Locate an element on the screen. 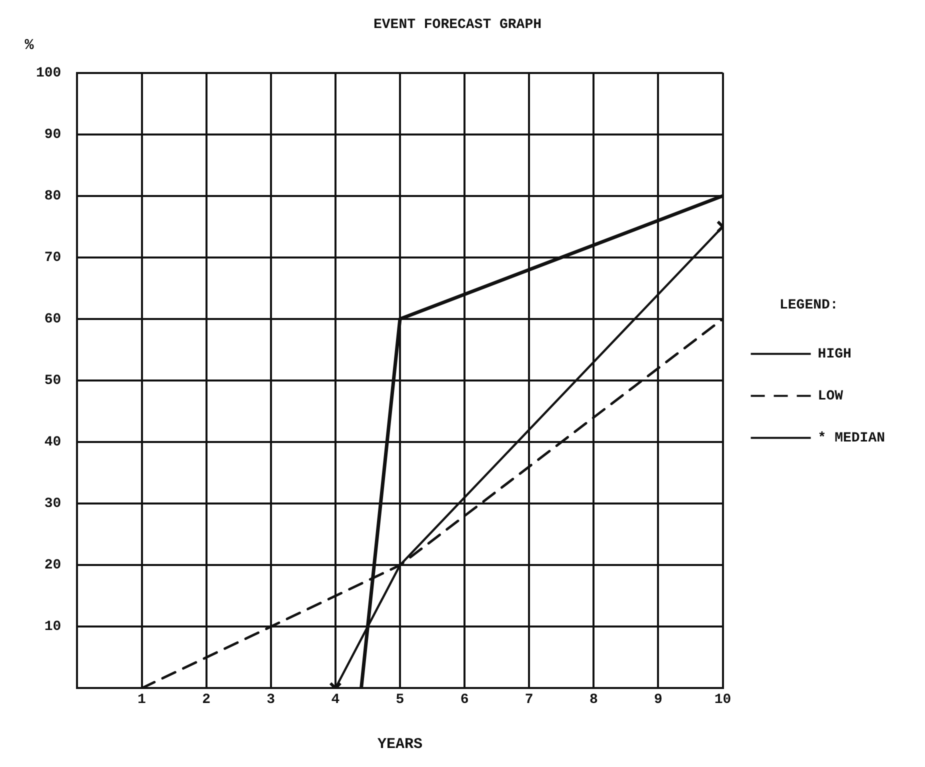 This screenshot has width=925, height=767. y-axis-title: % is located at coordinates (29, 45).